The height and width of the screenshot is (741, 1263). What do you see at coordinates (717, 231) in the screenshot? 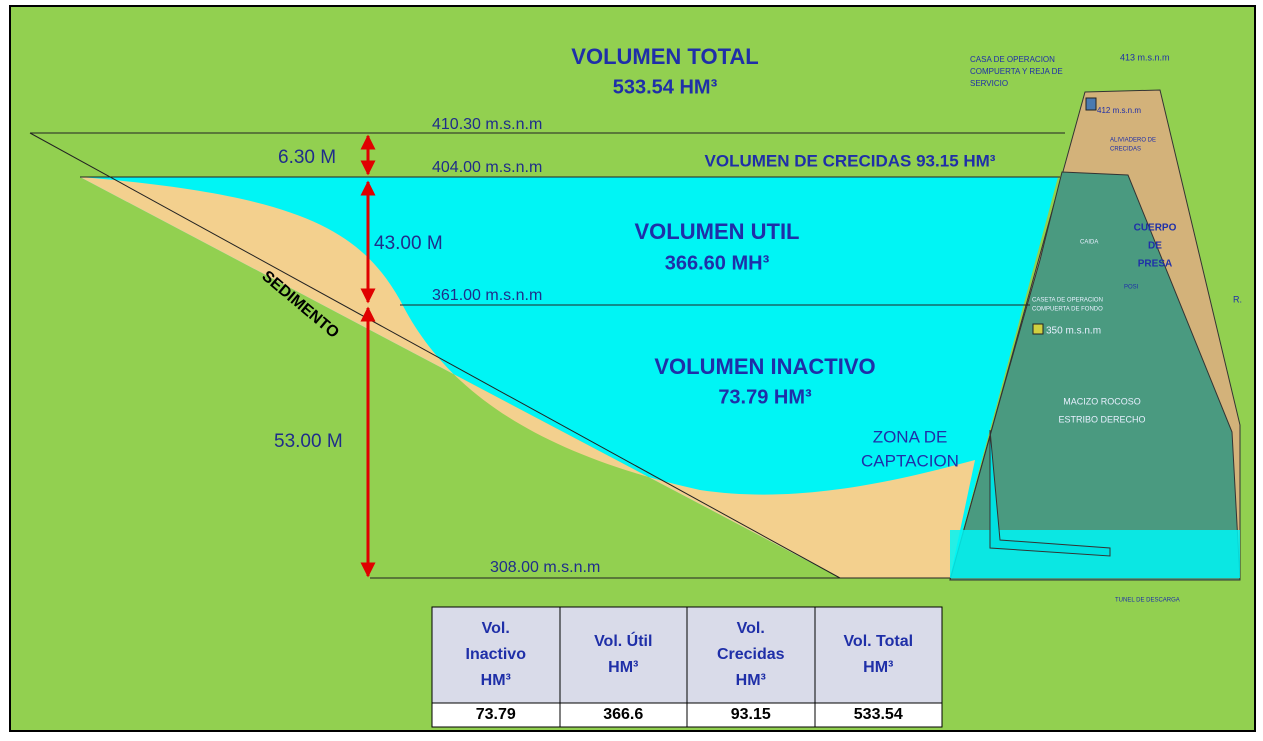
I see `useful-label: VOLUMEN UTIL` at bounding box center [717, 231].